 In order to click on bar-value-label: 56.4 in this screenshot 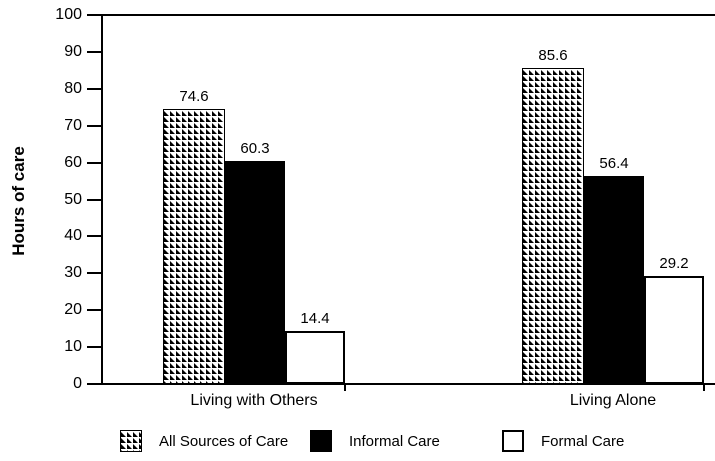, I will do `click(614, 163)`.